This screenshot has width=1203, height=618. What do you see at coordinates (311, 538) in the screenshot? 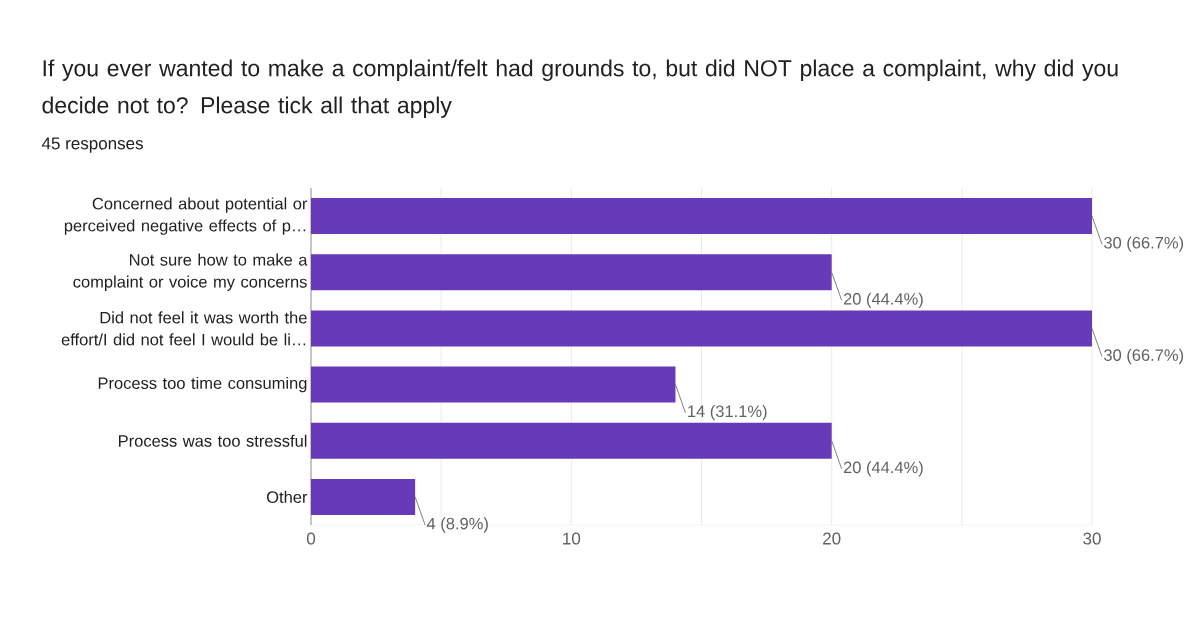
I see `x-tick-label: 0` at bounding box center [311, 538].